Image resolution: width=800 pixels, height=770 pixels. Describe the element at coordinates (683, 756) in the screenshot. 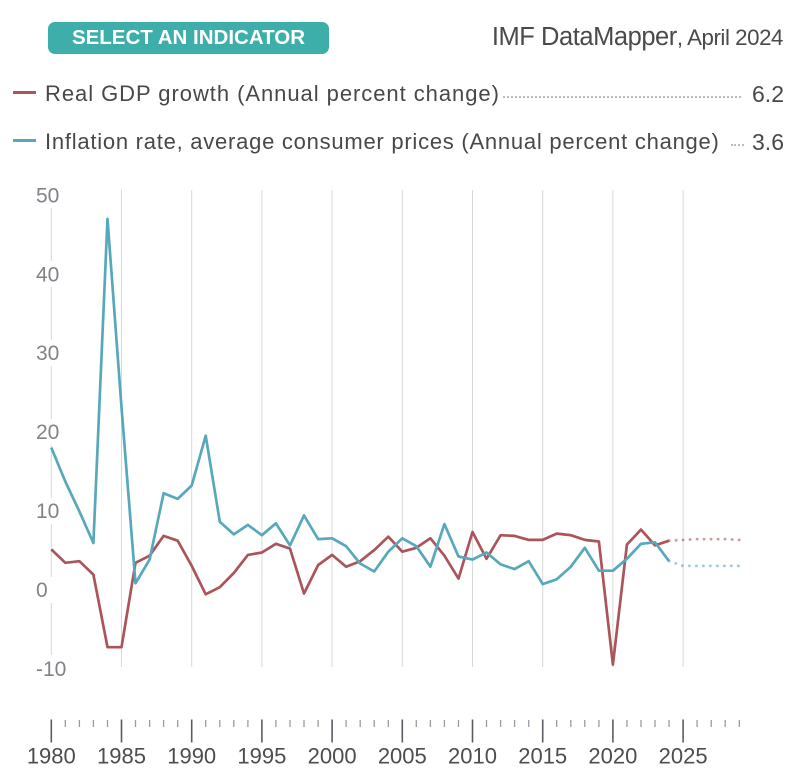

I see `svg-text: 2025` at that location.